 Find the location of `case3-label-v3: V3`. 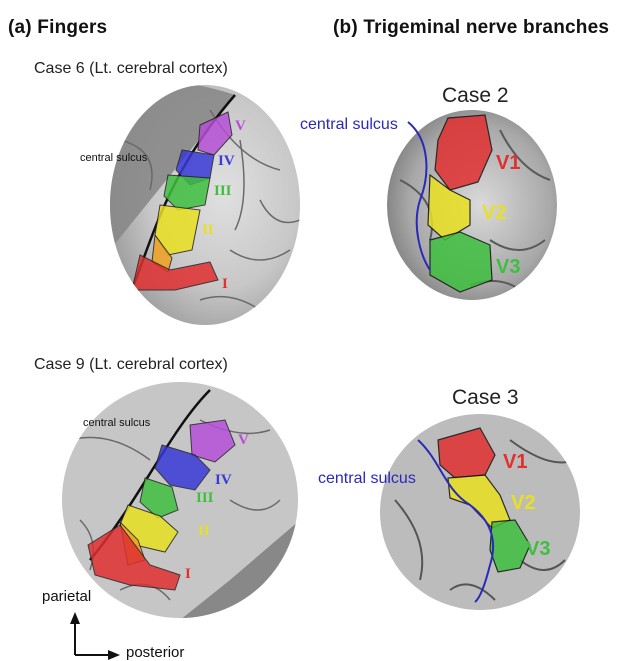

case3-label-v3: V3 is located at coordinates (538, 549).